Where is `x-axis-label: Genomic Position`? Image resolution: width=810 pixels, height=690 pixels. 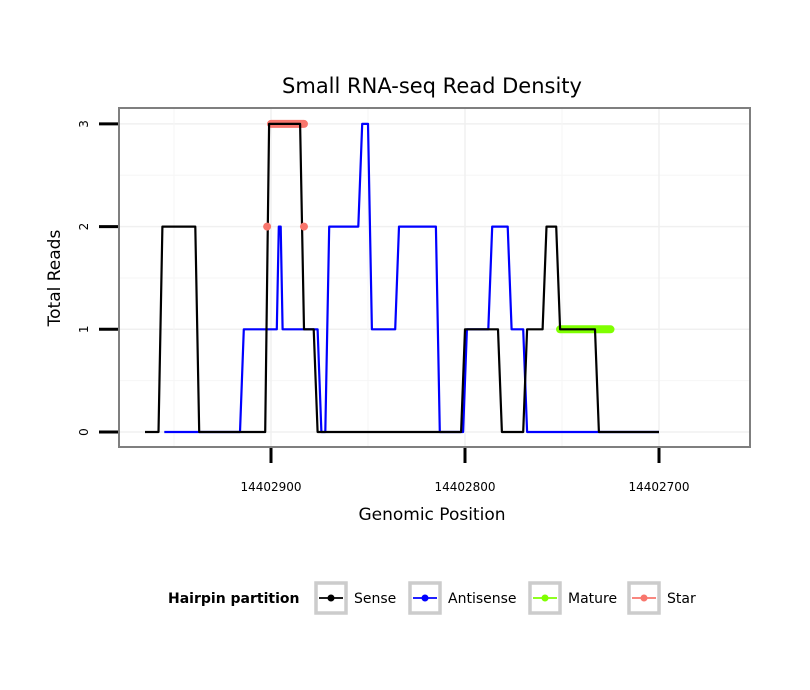 x-axis-label: Genomic Position is located at coordinates (431, 515).